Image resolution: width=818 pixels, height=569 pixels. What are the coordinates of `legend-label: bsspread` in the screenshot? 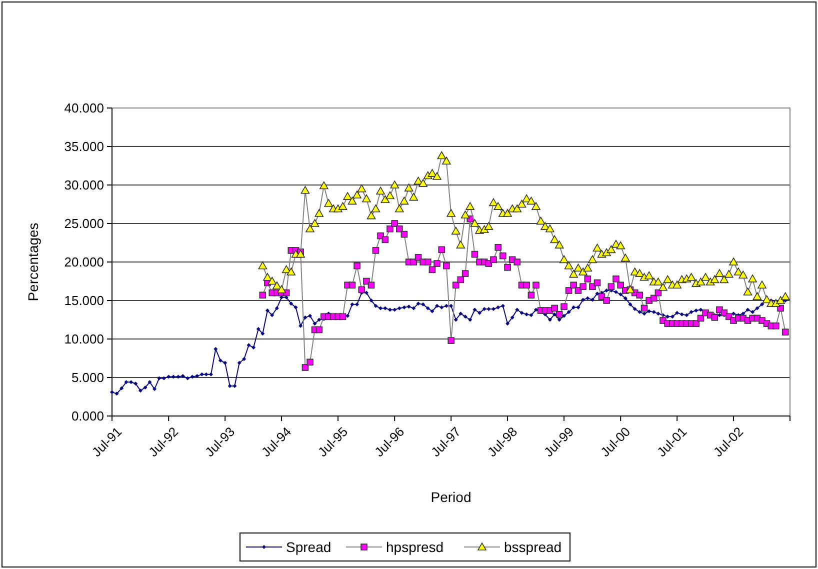 It's located at (533, 546).